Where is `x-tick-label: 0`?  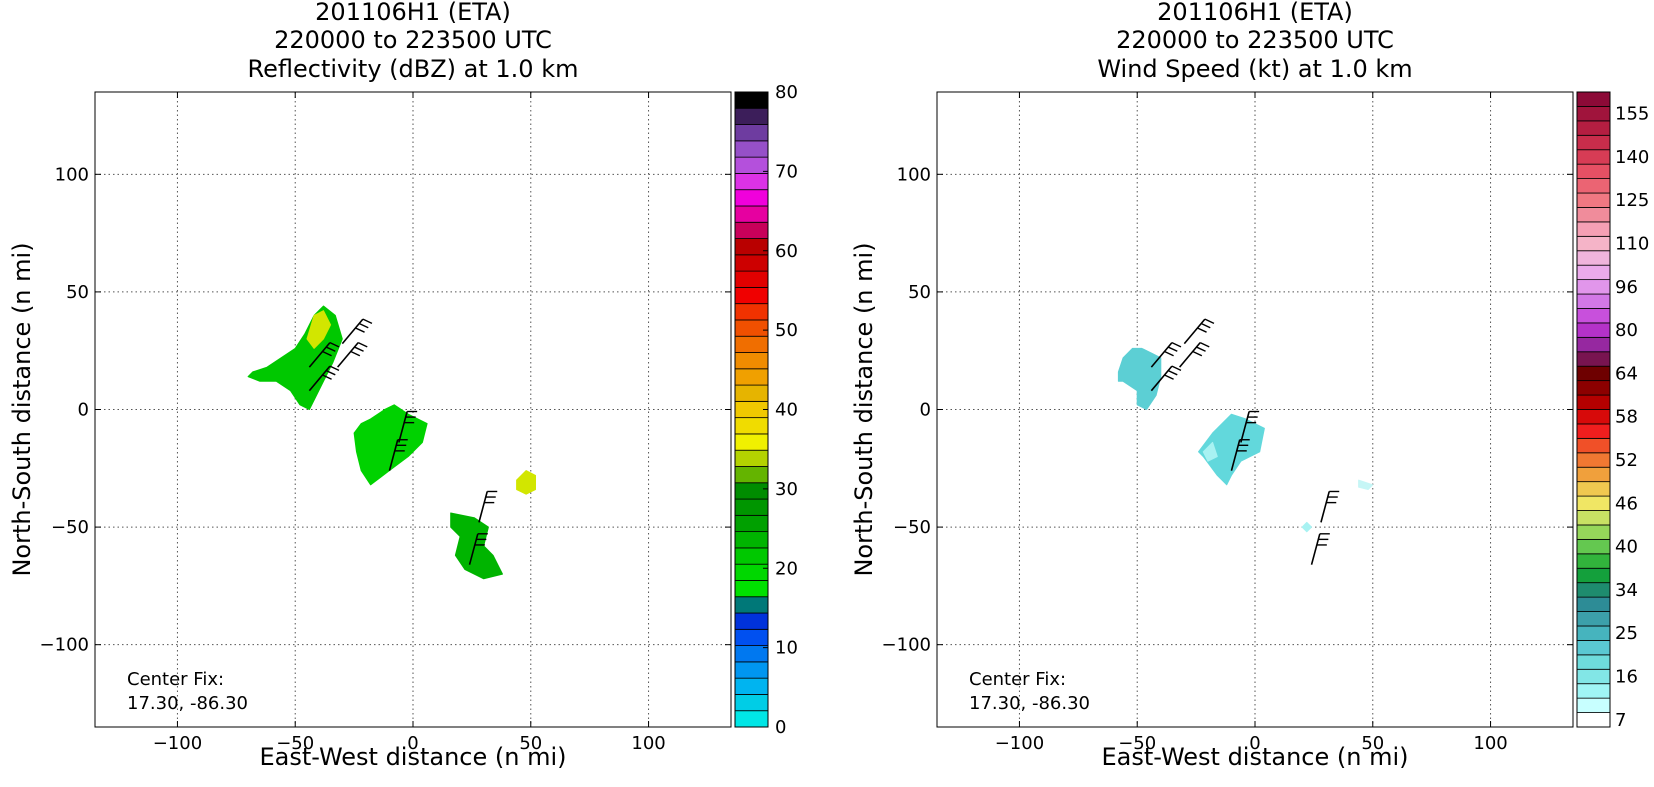
x-tick-label: 0 is located at coordinates (412, 743).